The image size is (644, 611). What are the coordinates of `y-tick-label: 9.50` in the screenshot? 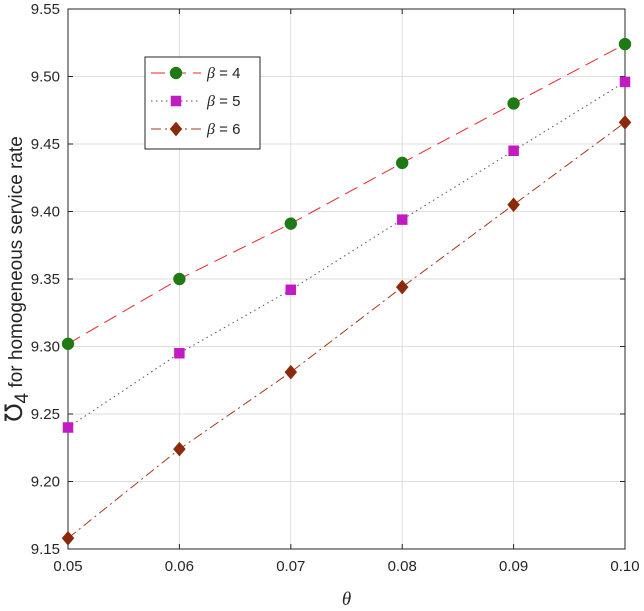 It's located at (45, 77).